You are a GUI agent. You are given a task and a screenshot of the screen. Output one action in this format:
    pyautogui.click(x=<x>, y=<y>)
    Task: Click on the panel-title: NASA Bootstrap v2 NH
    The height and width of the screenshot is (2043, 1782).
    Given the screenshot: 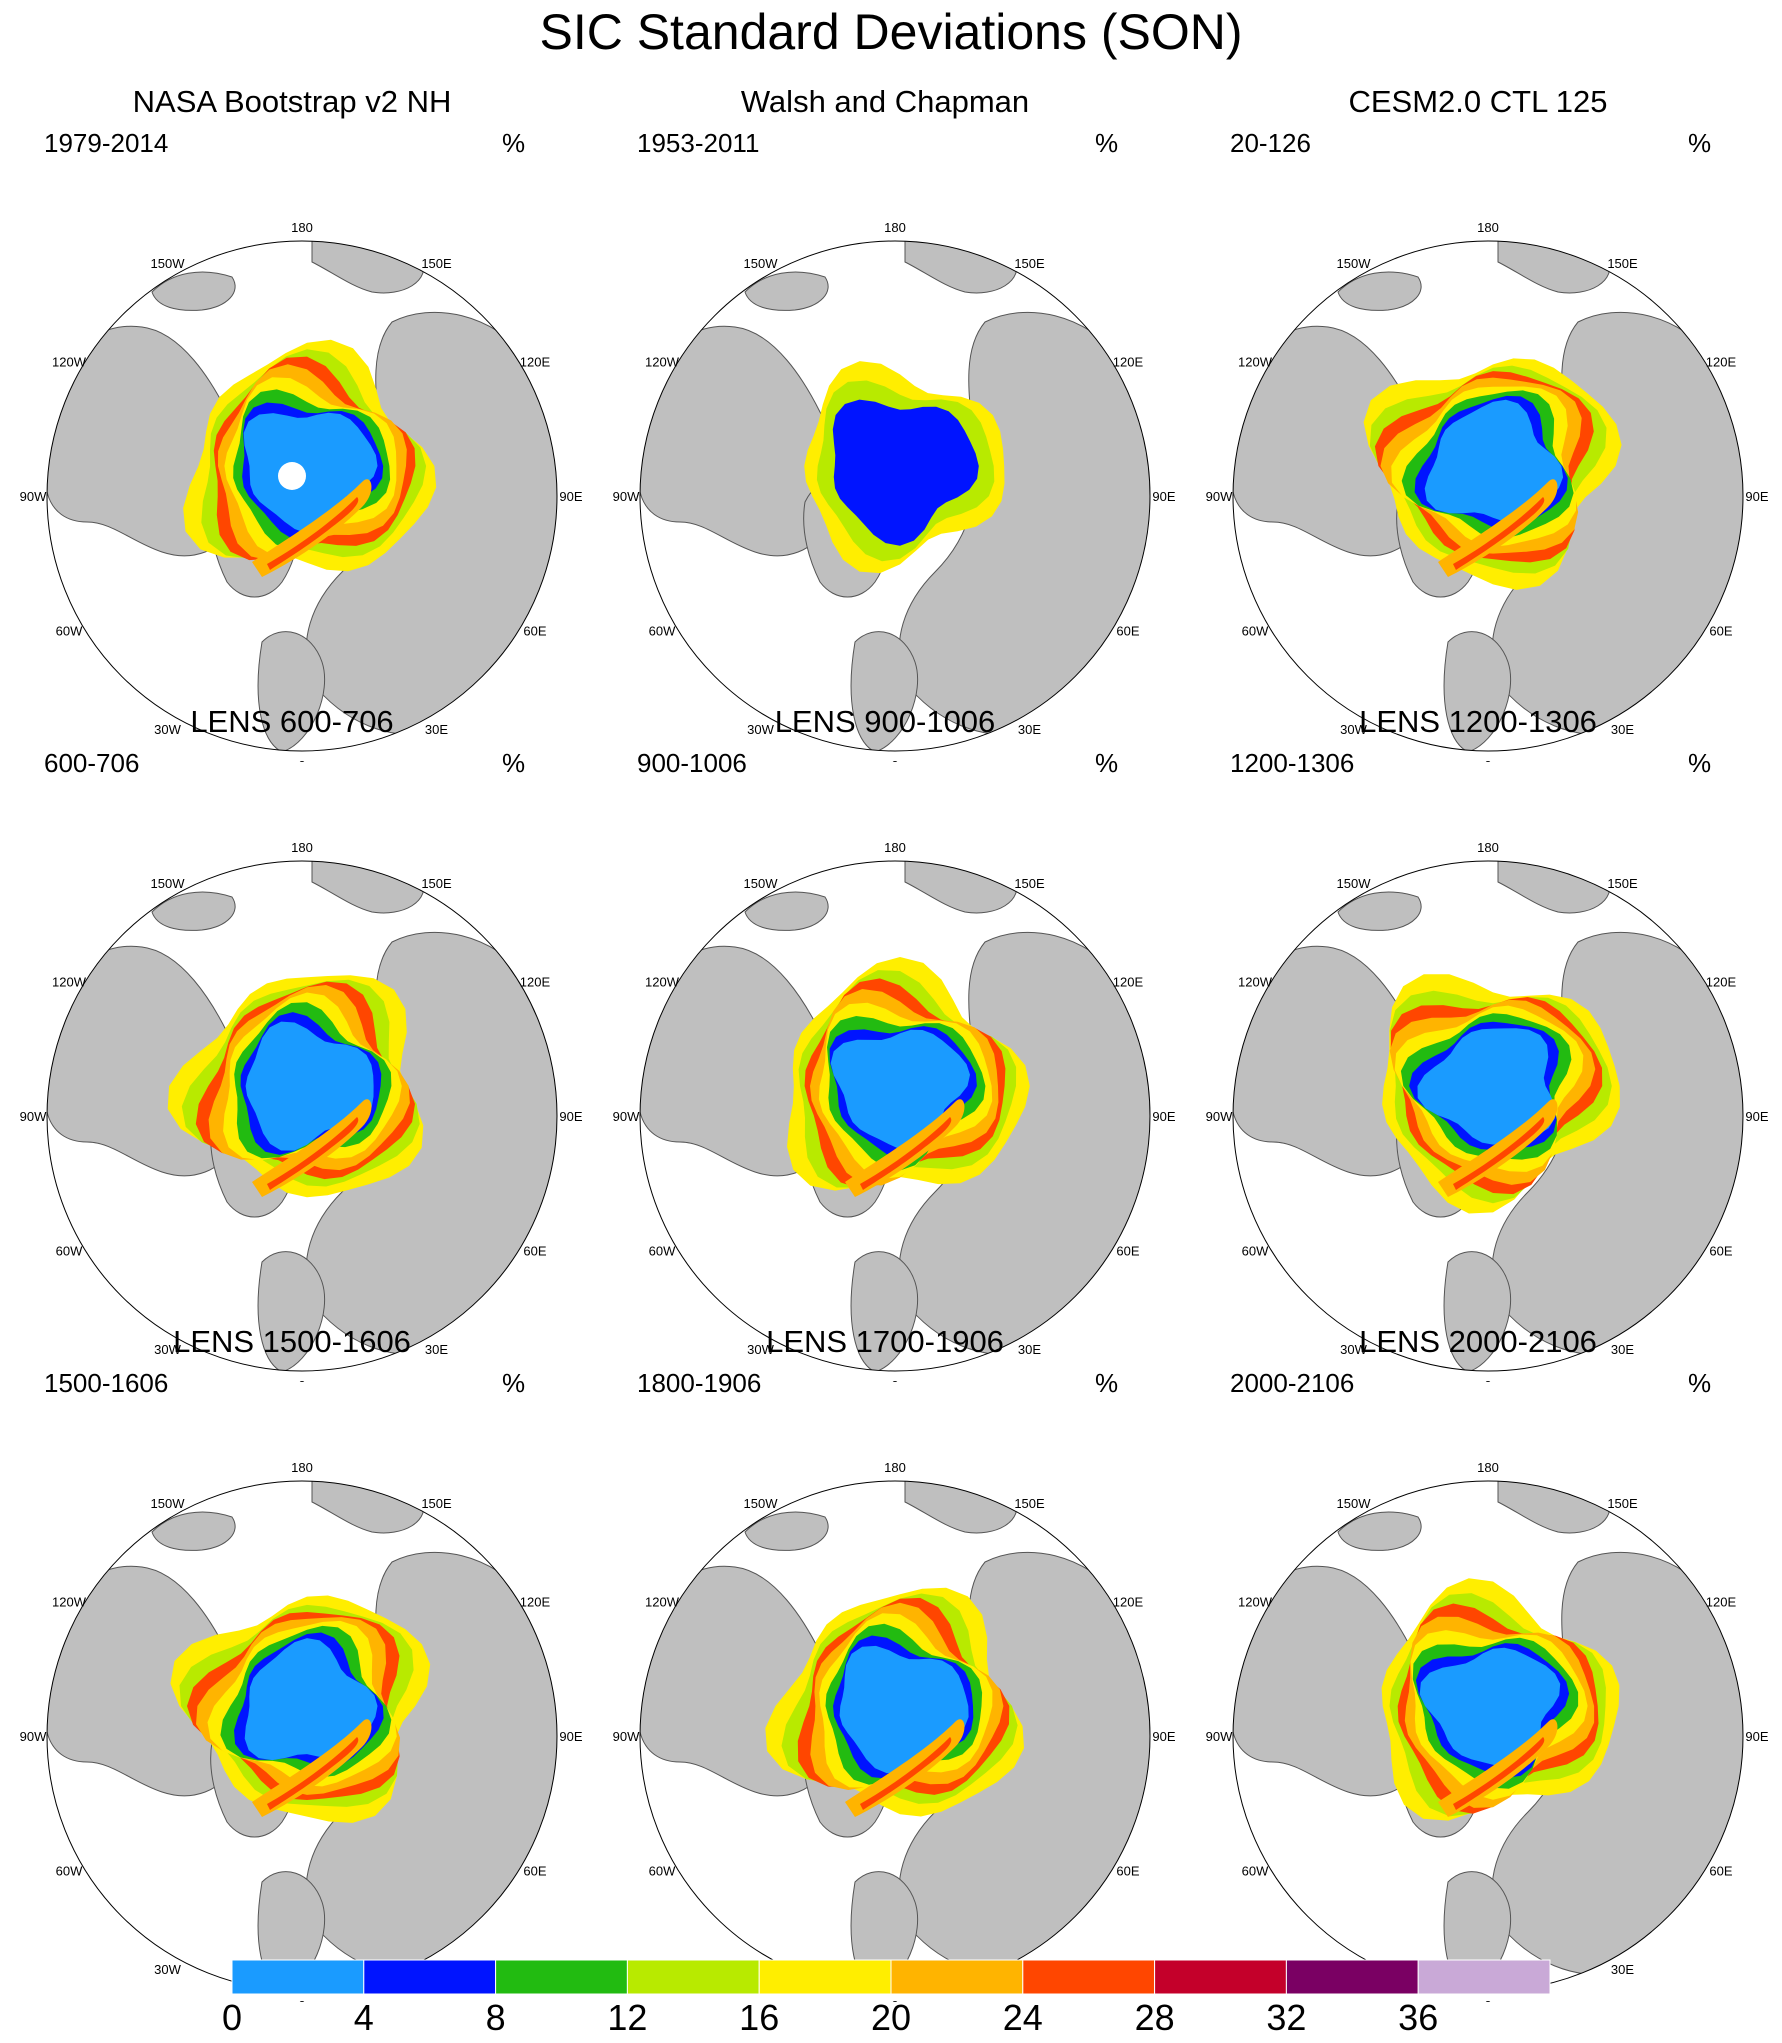 What is the action you would take?
    pyautogui.click(x=292, y=101)
    